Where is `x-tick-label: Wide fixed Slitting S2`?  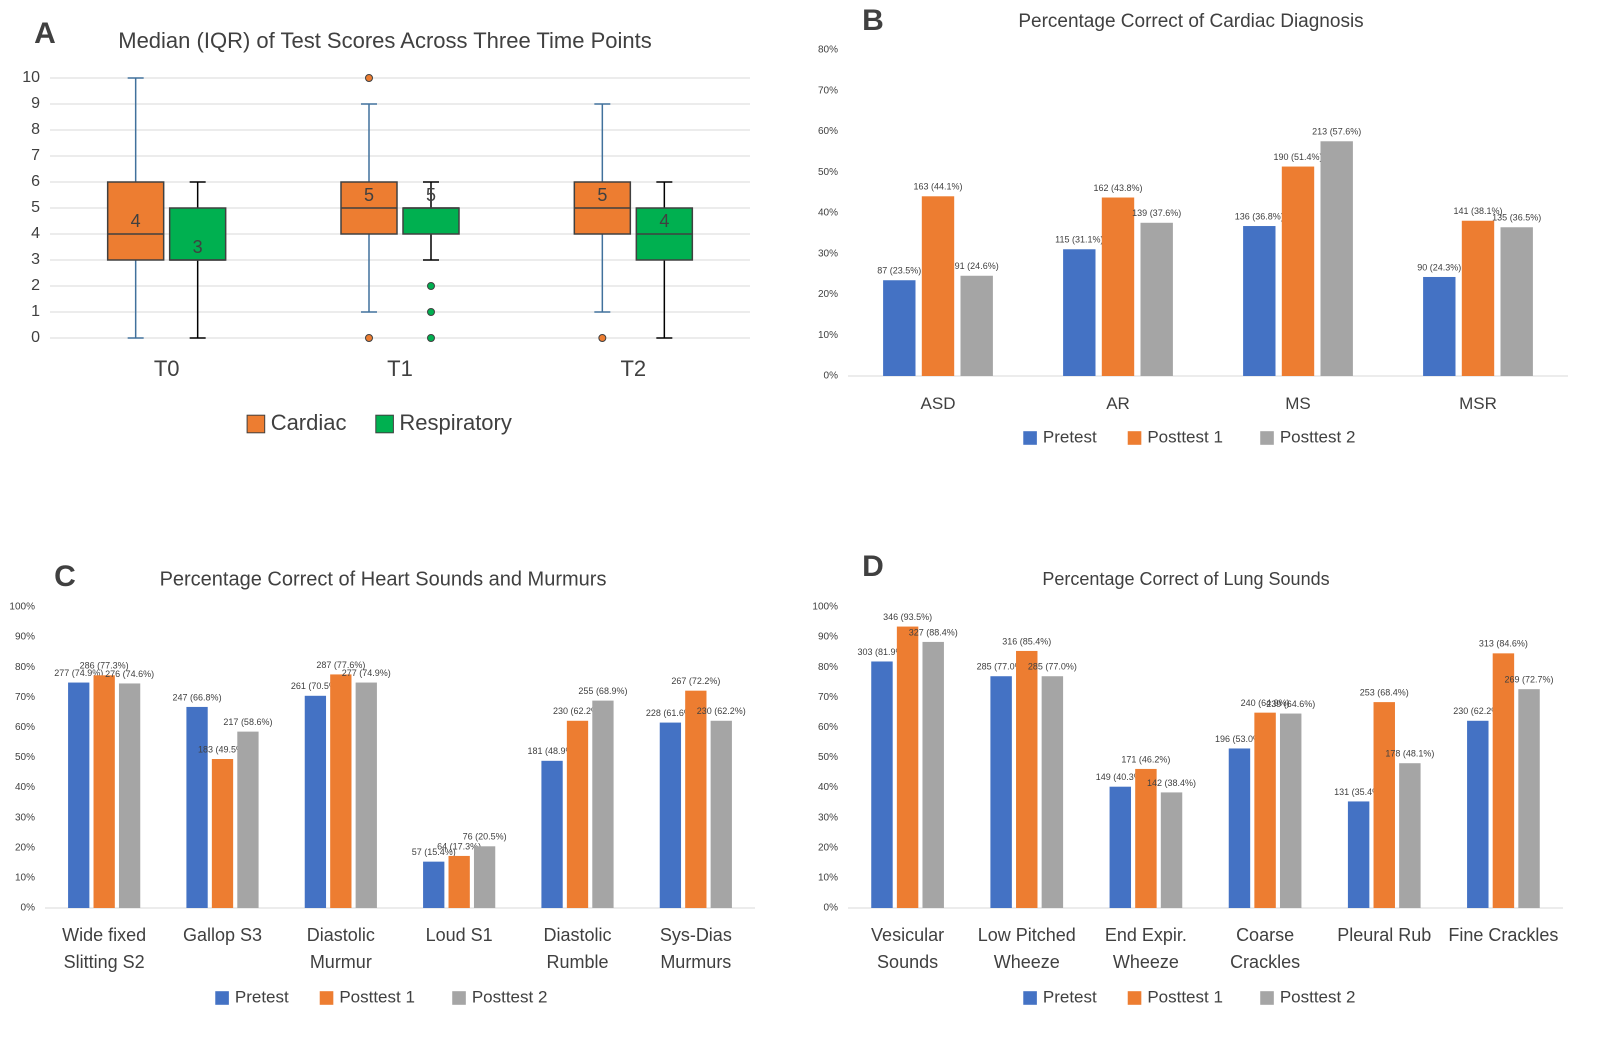
x-tick-label: Wide fixed Slitting S2 is located at coordinates (104, 948).